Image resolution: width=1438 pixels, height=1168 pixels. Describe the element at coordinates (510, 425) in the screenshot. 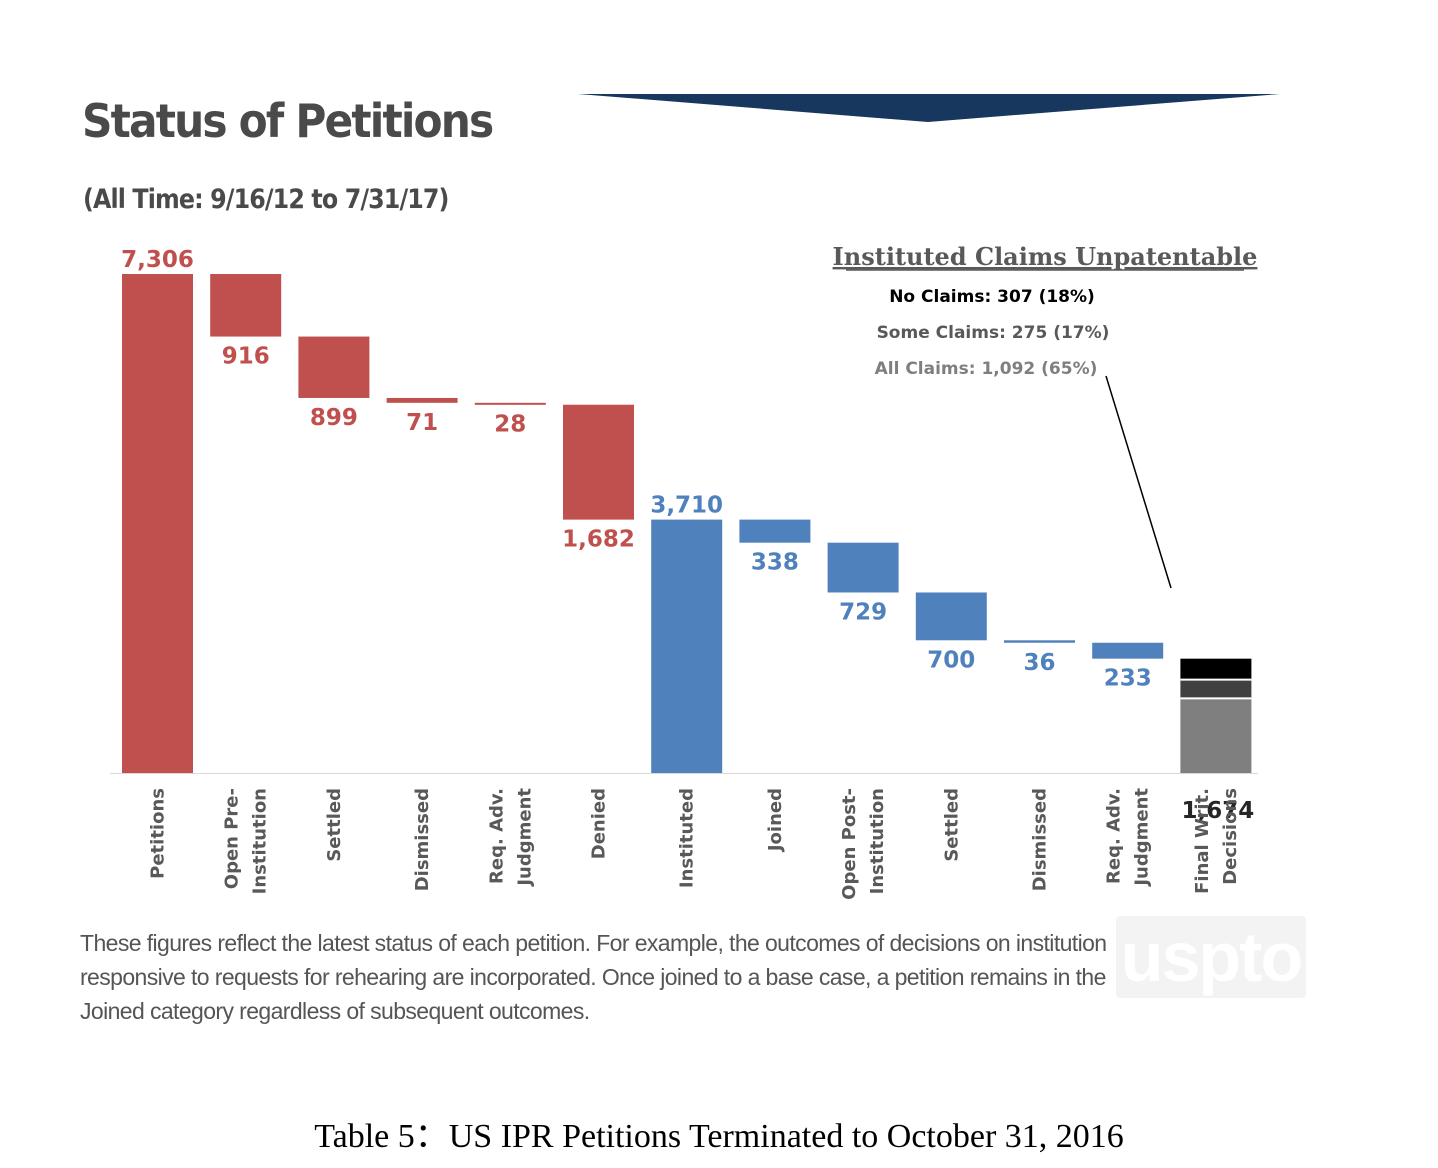

I see `value-label-4: 28` at that location.